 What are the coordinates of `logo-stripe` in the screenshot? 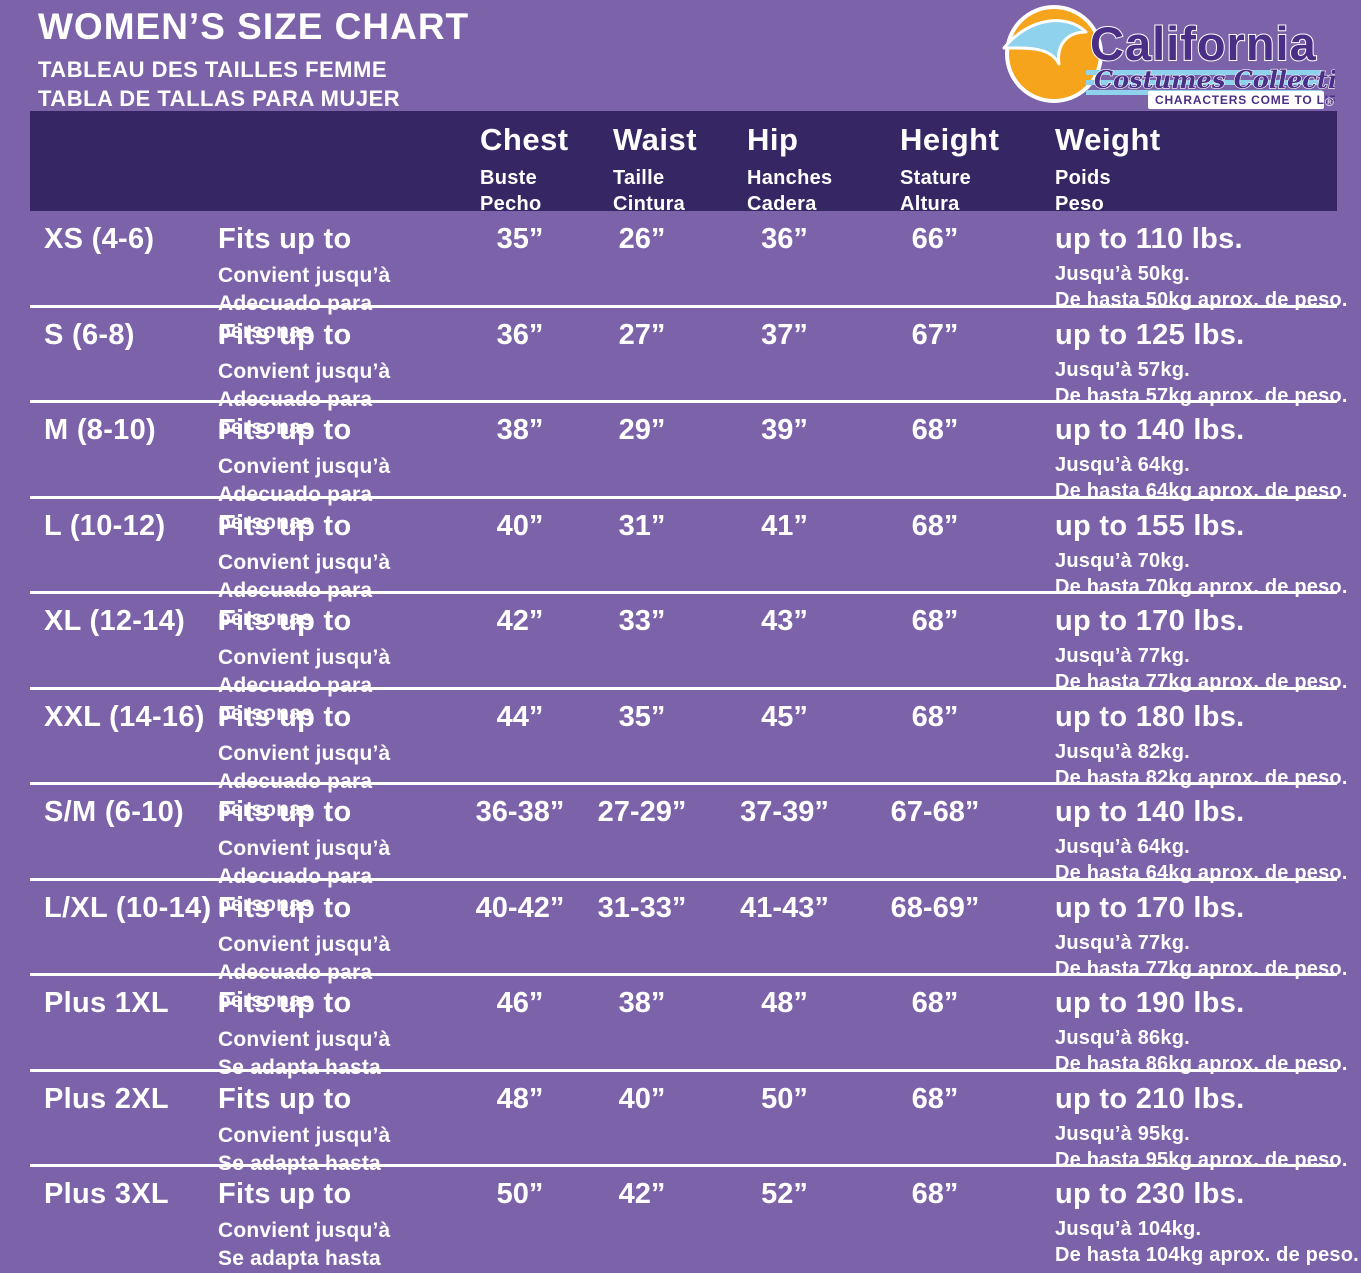 It's located at (1204, 82).